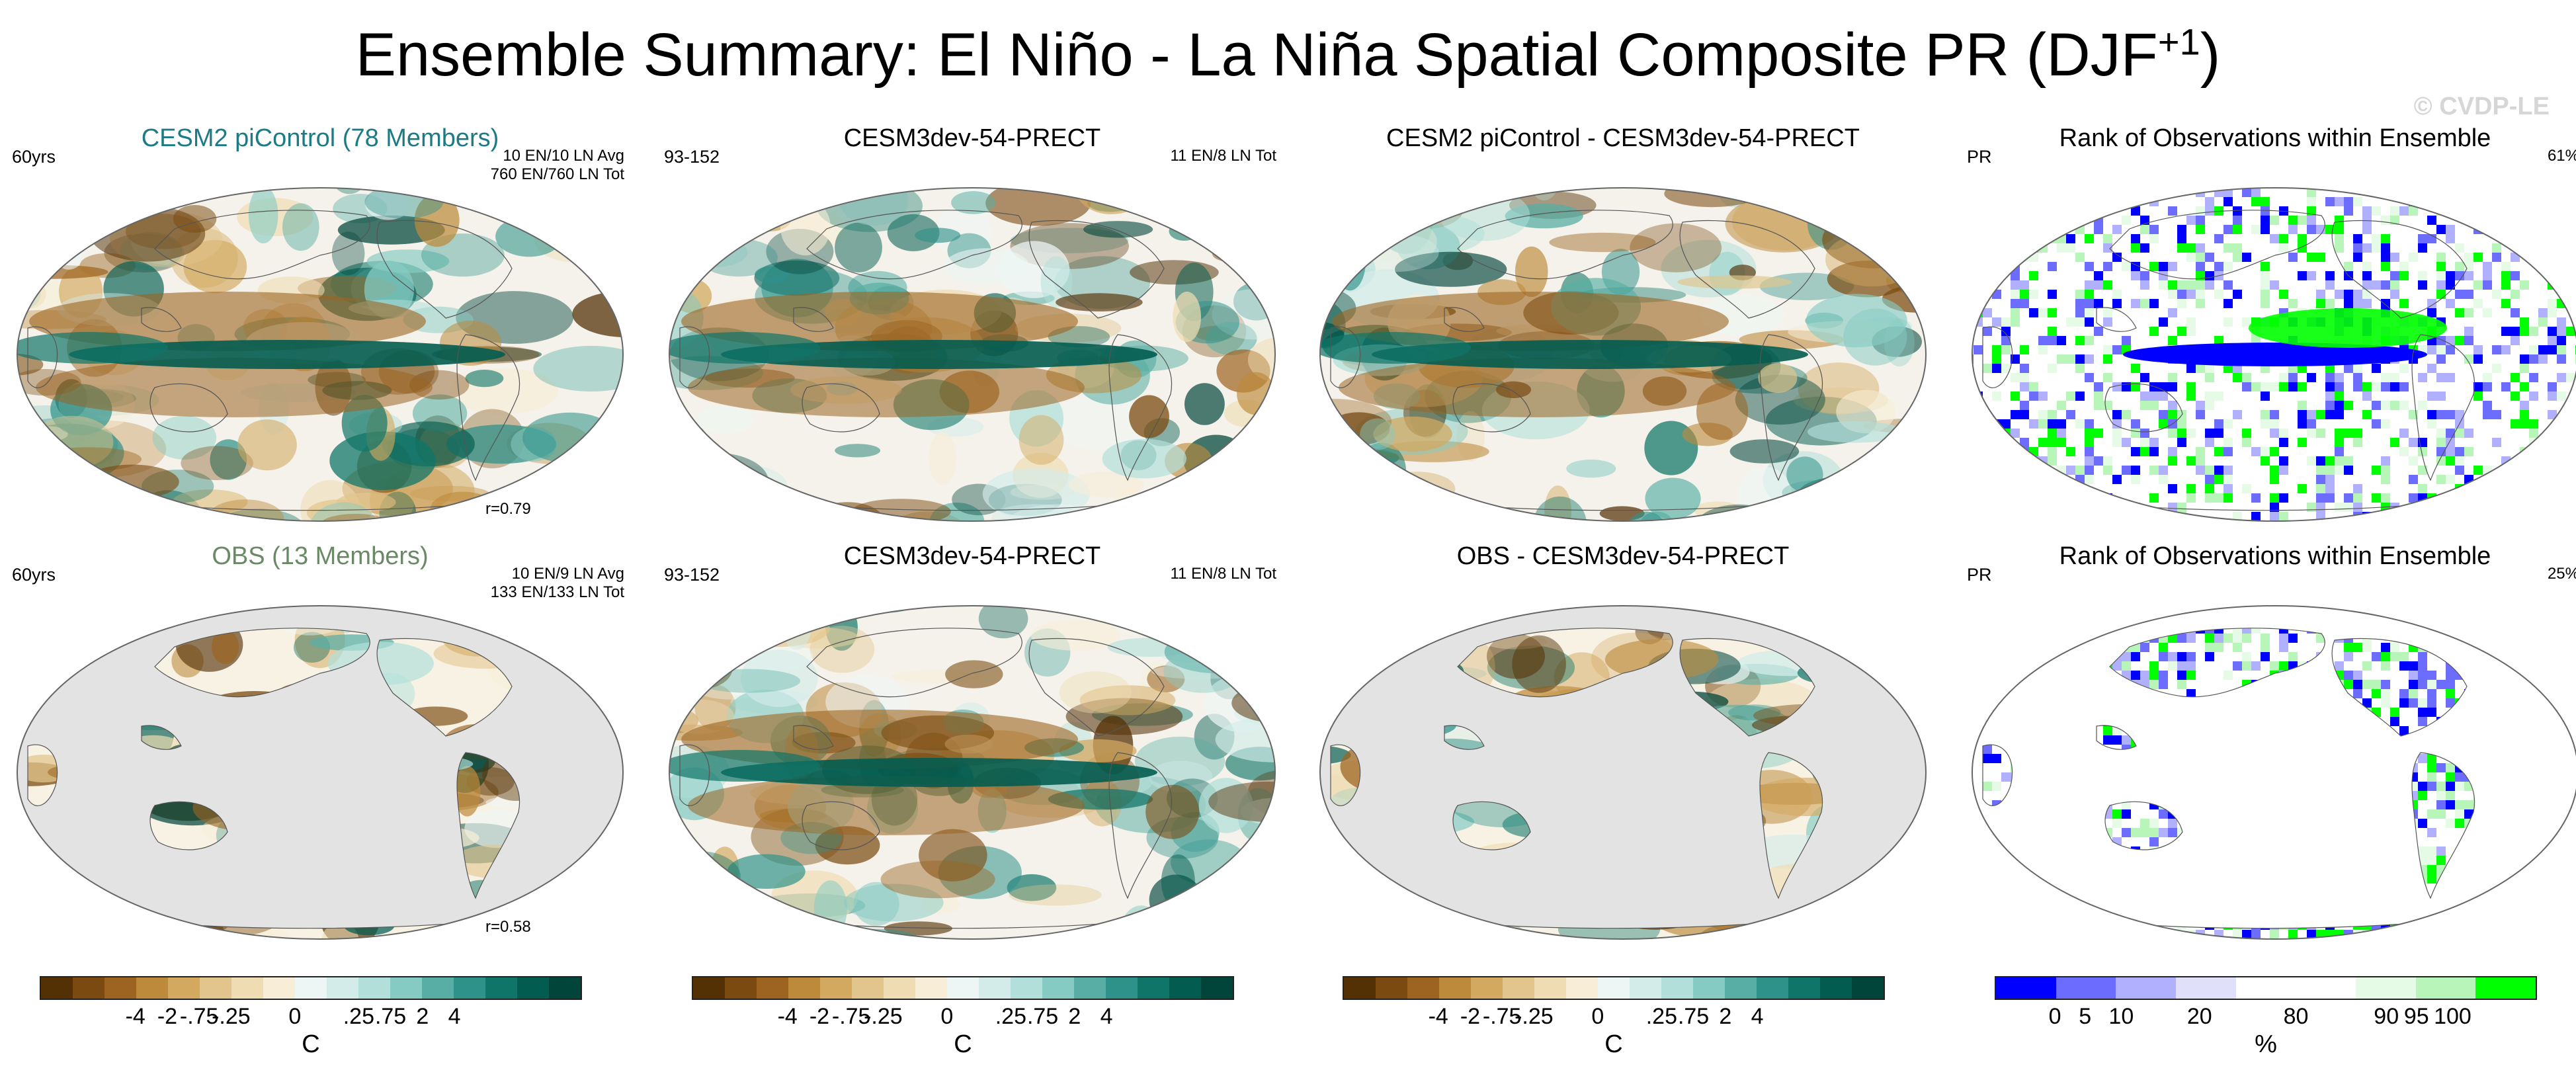 Image resolution: width=2576 pixels, height=1072 pixels. I want to click on panel-title: OBS (13 Members), so click(320, 556).